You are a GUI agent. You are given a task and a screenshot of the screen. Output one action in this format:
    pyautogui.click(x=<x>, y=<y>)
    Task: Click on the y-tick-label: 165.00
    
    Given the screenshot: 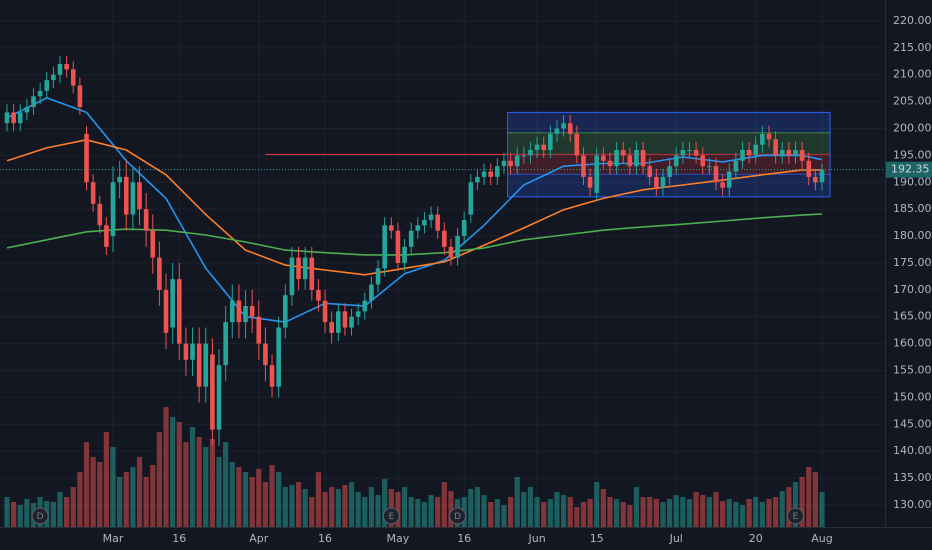 What is the action you would take?
    pyautogui.click(x=912, y=316)
    